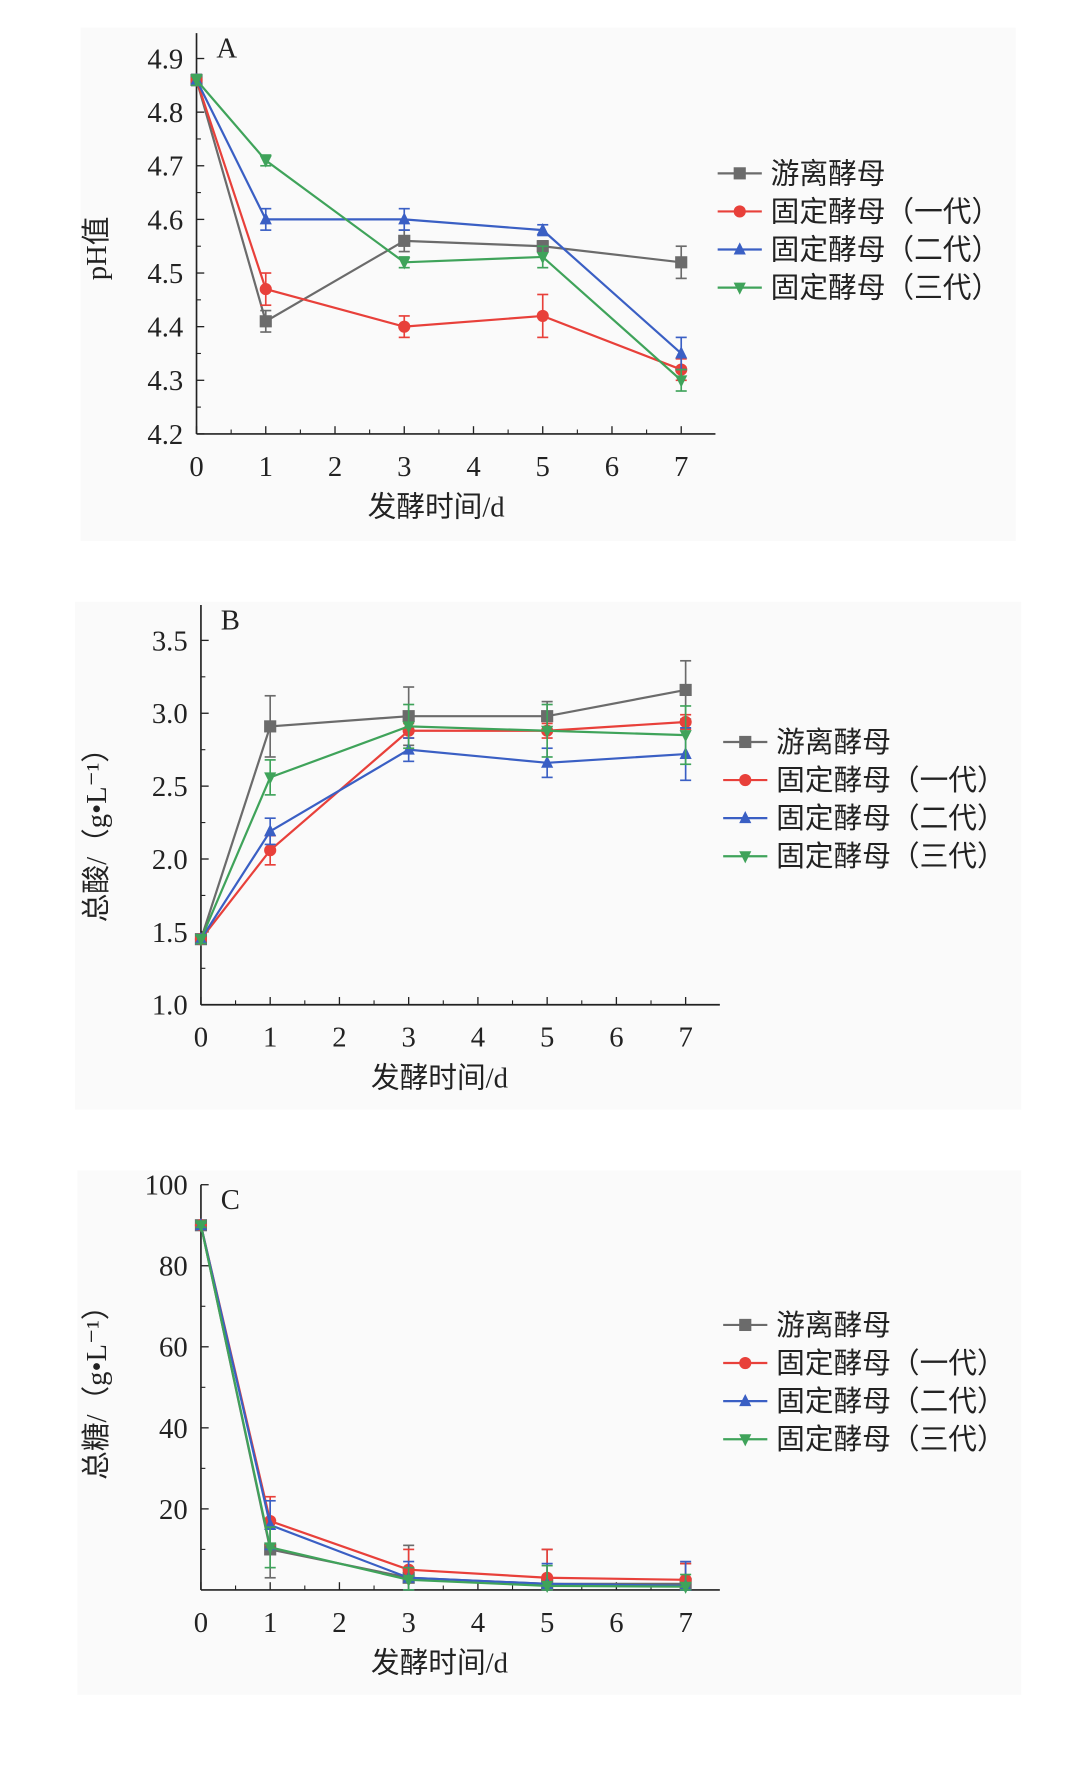  Describe the element at coordinates (97, 1385) in the screenshot. I see `y-axis-title: 总糖/（g•L⁻¹）` at that location.